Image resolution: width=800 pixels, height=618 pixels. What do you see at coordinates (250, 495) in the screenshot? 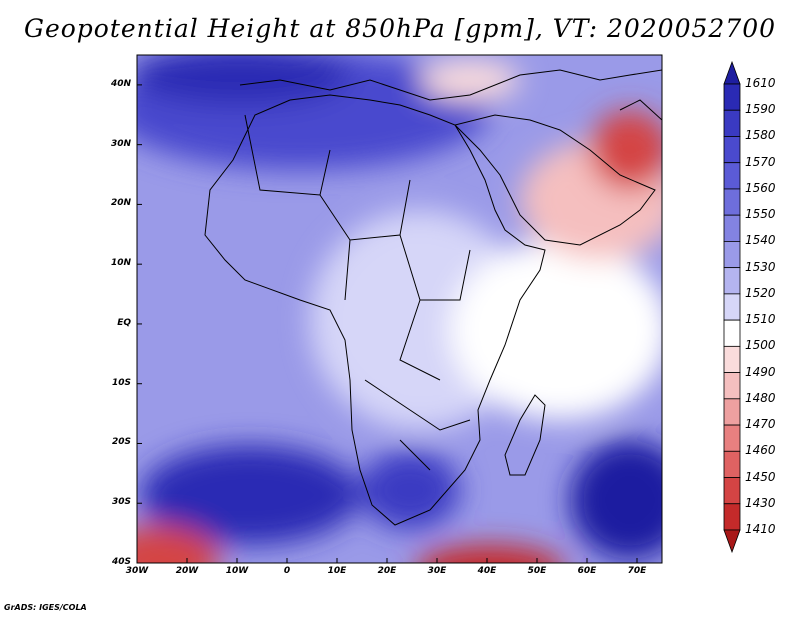
I see `field-south-atlantic-high` at bounding box center [250, 495].